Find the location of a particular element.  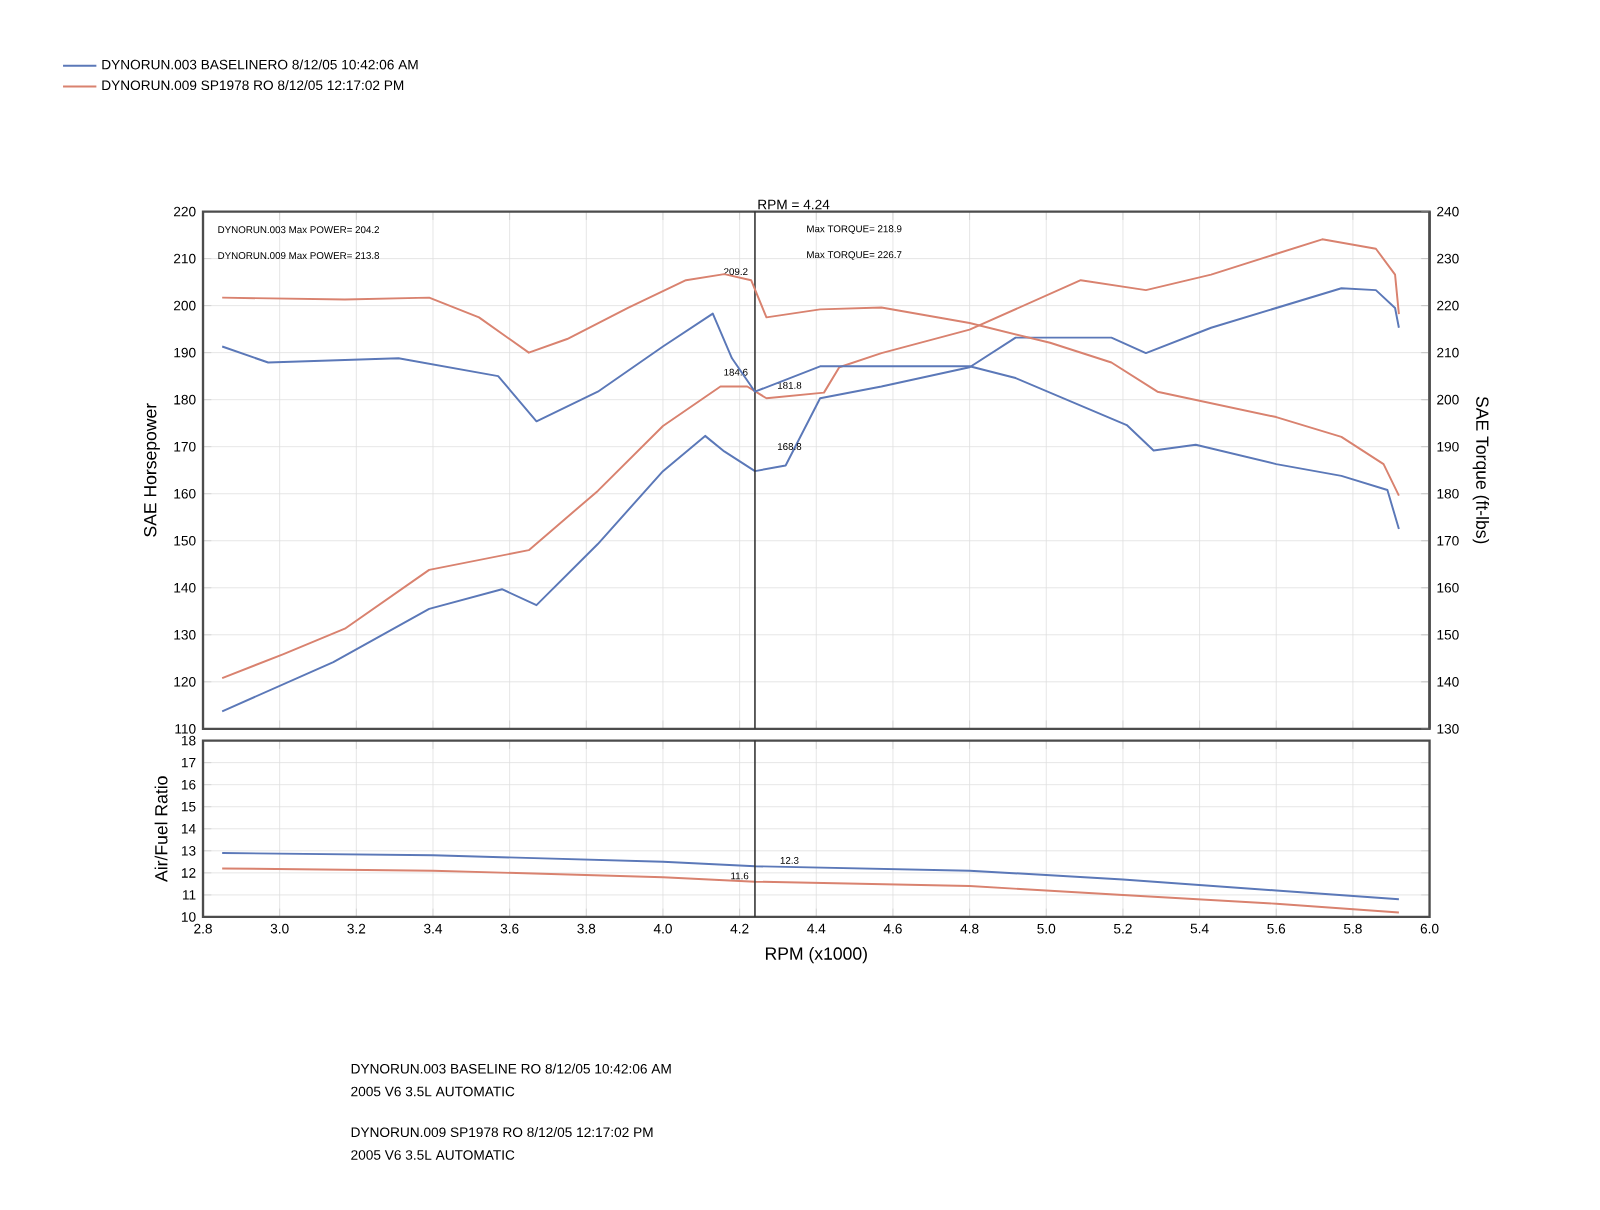

y2-axis-title: SAE Torque (ft-lbs) is located at coordinates (1481, 469).